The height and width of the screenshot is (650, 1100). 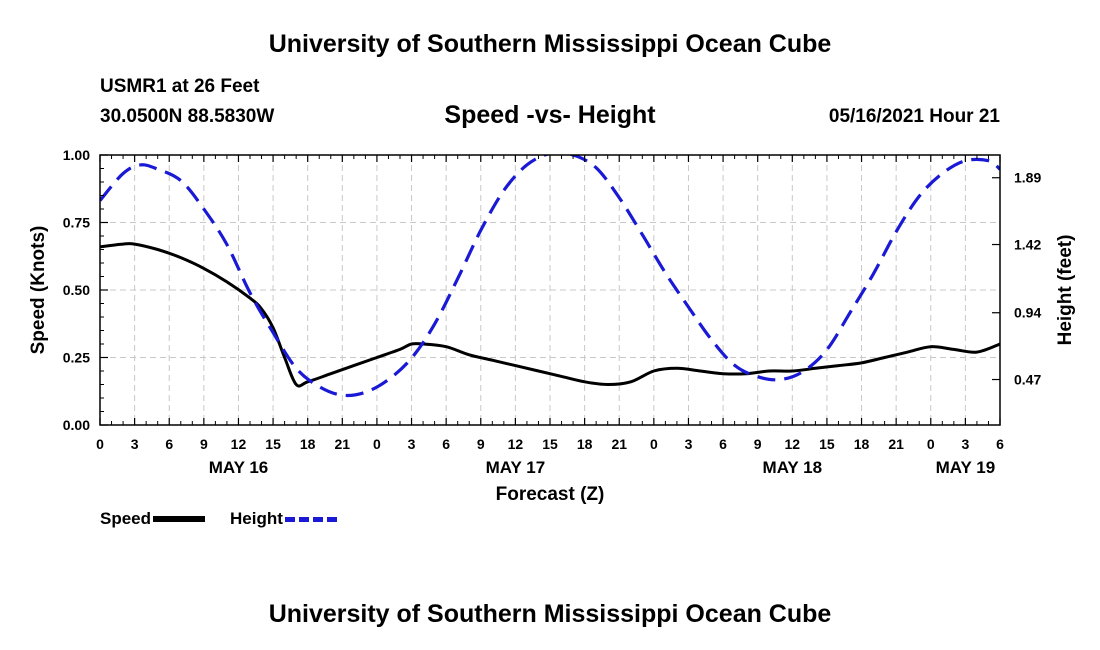 I want to click on coordinates-label: 30.0500N 88.5830W, so click(x=187, y=116).